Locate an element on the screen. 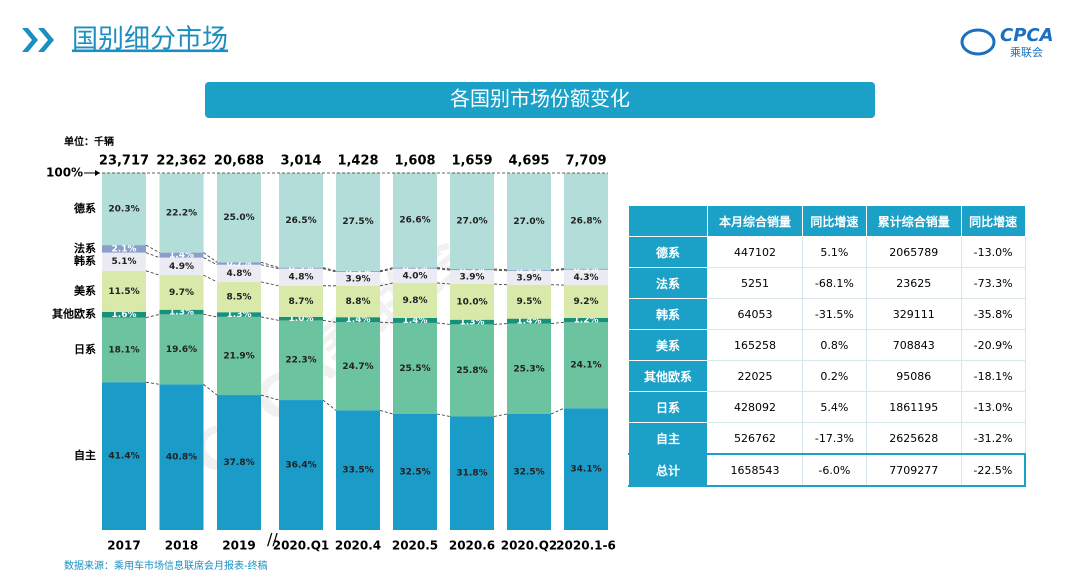 The height and width of the screenshot is (581, 1080). legend-label: 韩系 is located at coordinates (85, 261).